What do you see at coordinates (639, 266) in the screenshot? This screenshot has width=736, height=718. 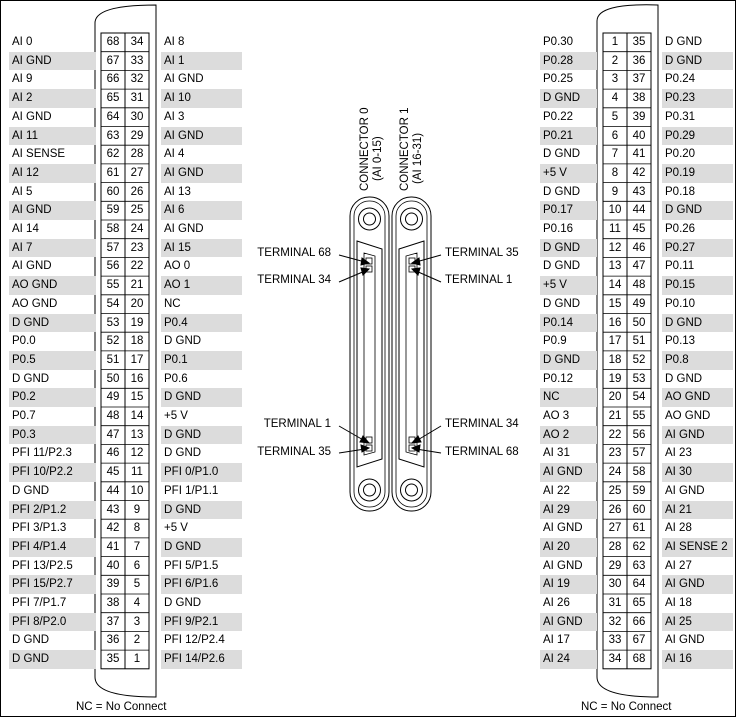 I see `pin-number-right: 47` at bounding box center [639, 266].